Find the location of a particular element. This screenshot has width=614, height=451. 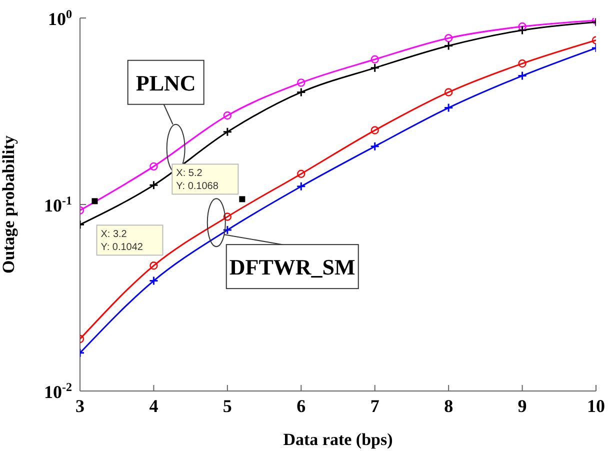

x-tick-label: 6 is located at coordinates (301, 406).